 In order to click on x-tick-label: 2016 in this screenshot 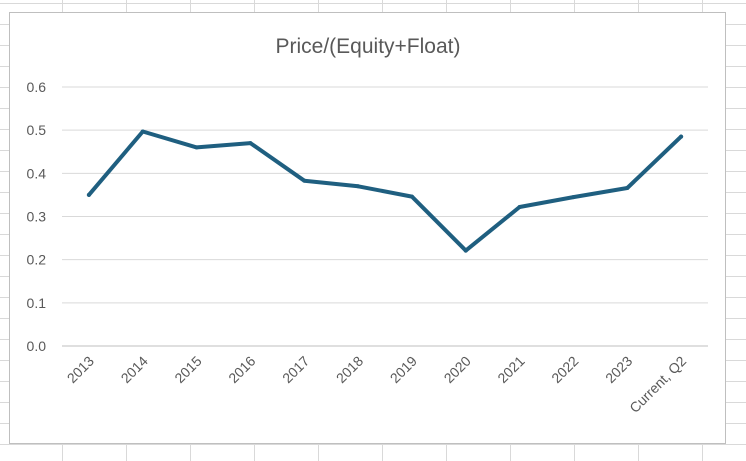, I will do `click(241, 369)`.